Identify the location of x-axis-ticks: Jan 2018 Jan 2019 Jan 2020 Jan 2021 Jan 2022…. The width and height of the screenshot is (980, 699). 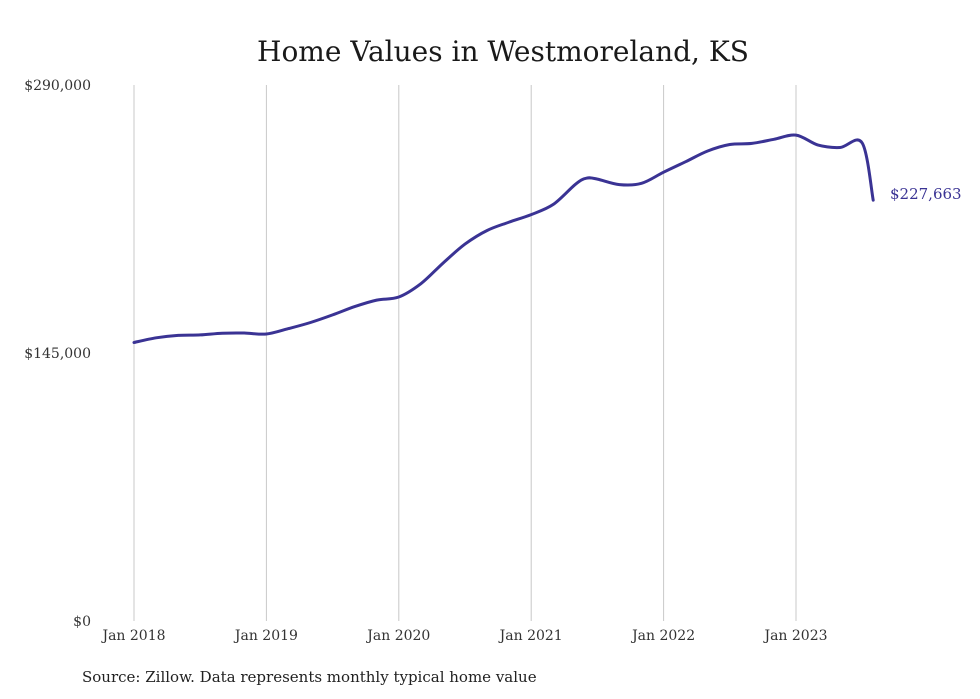
(463, 636).